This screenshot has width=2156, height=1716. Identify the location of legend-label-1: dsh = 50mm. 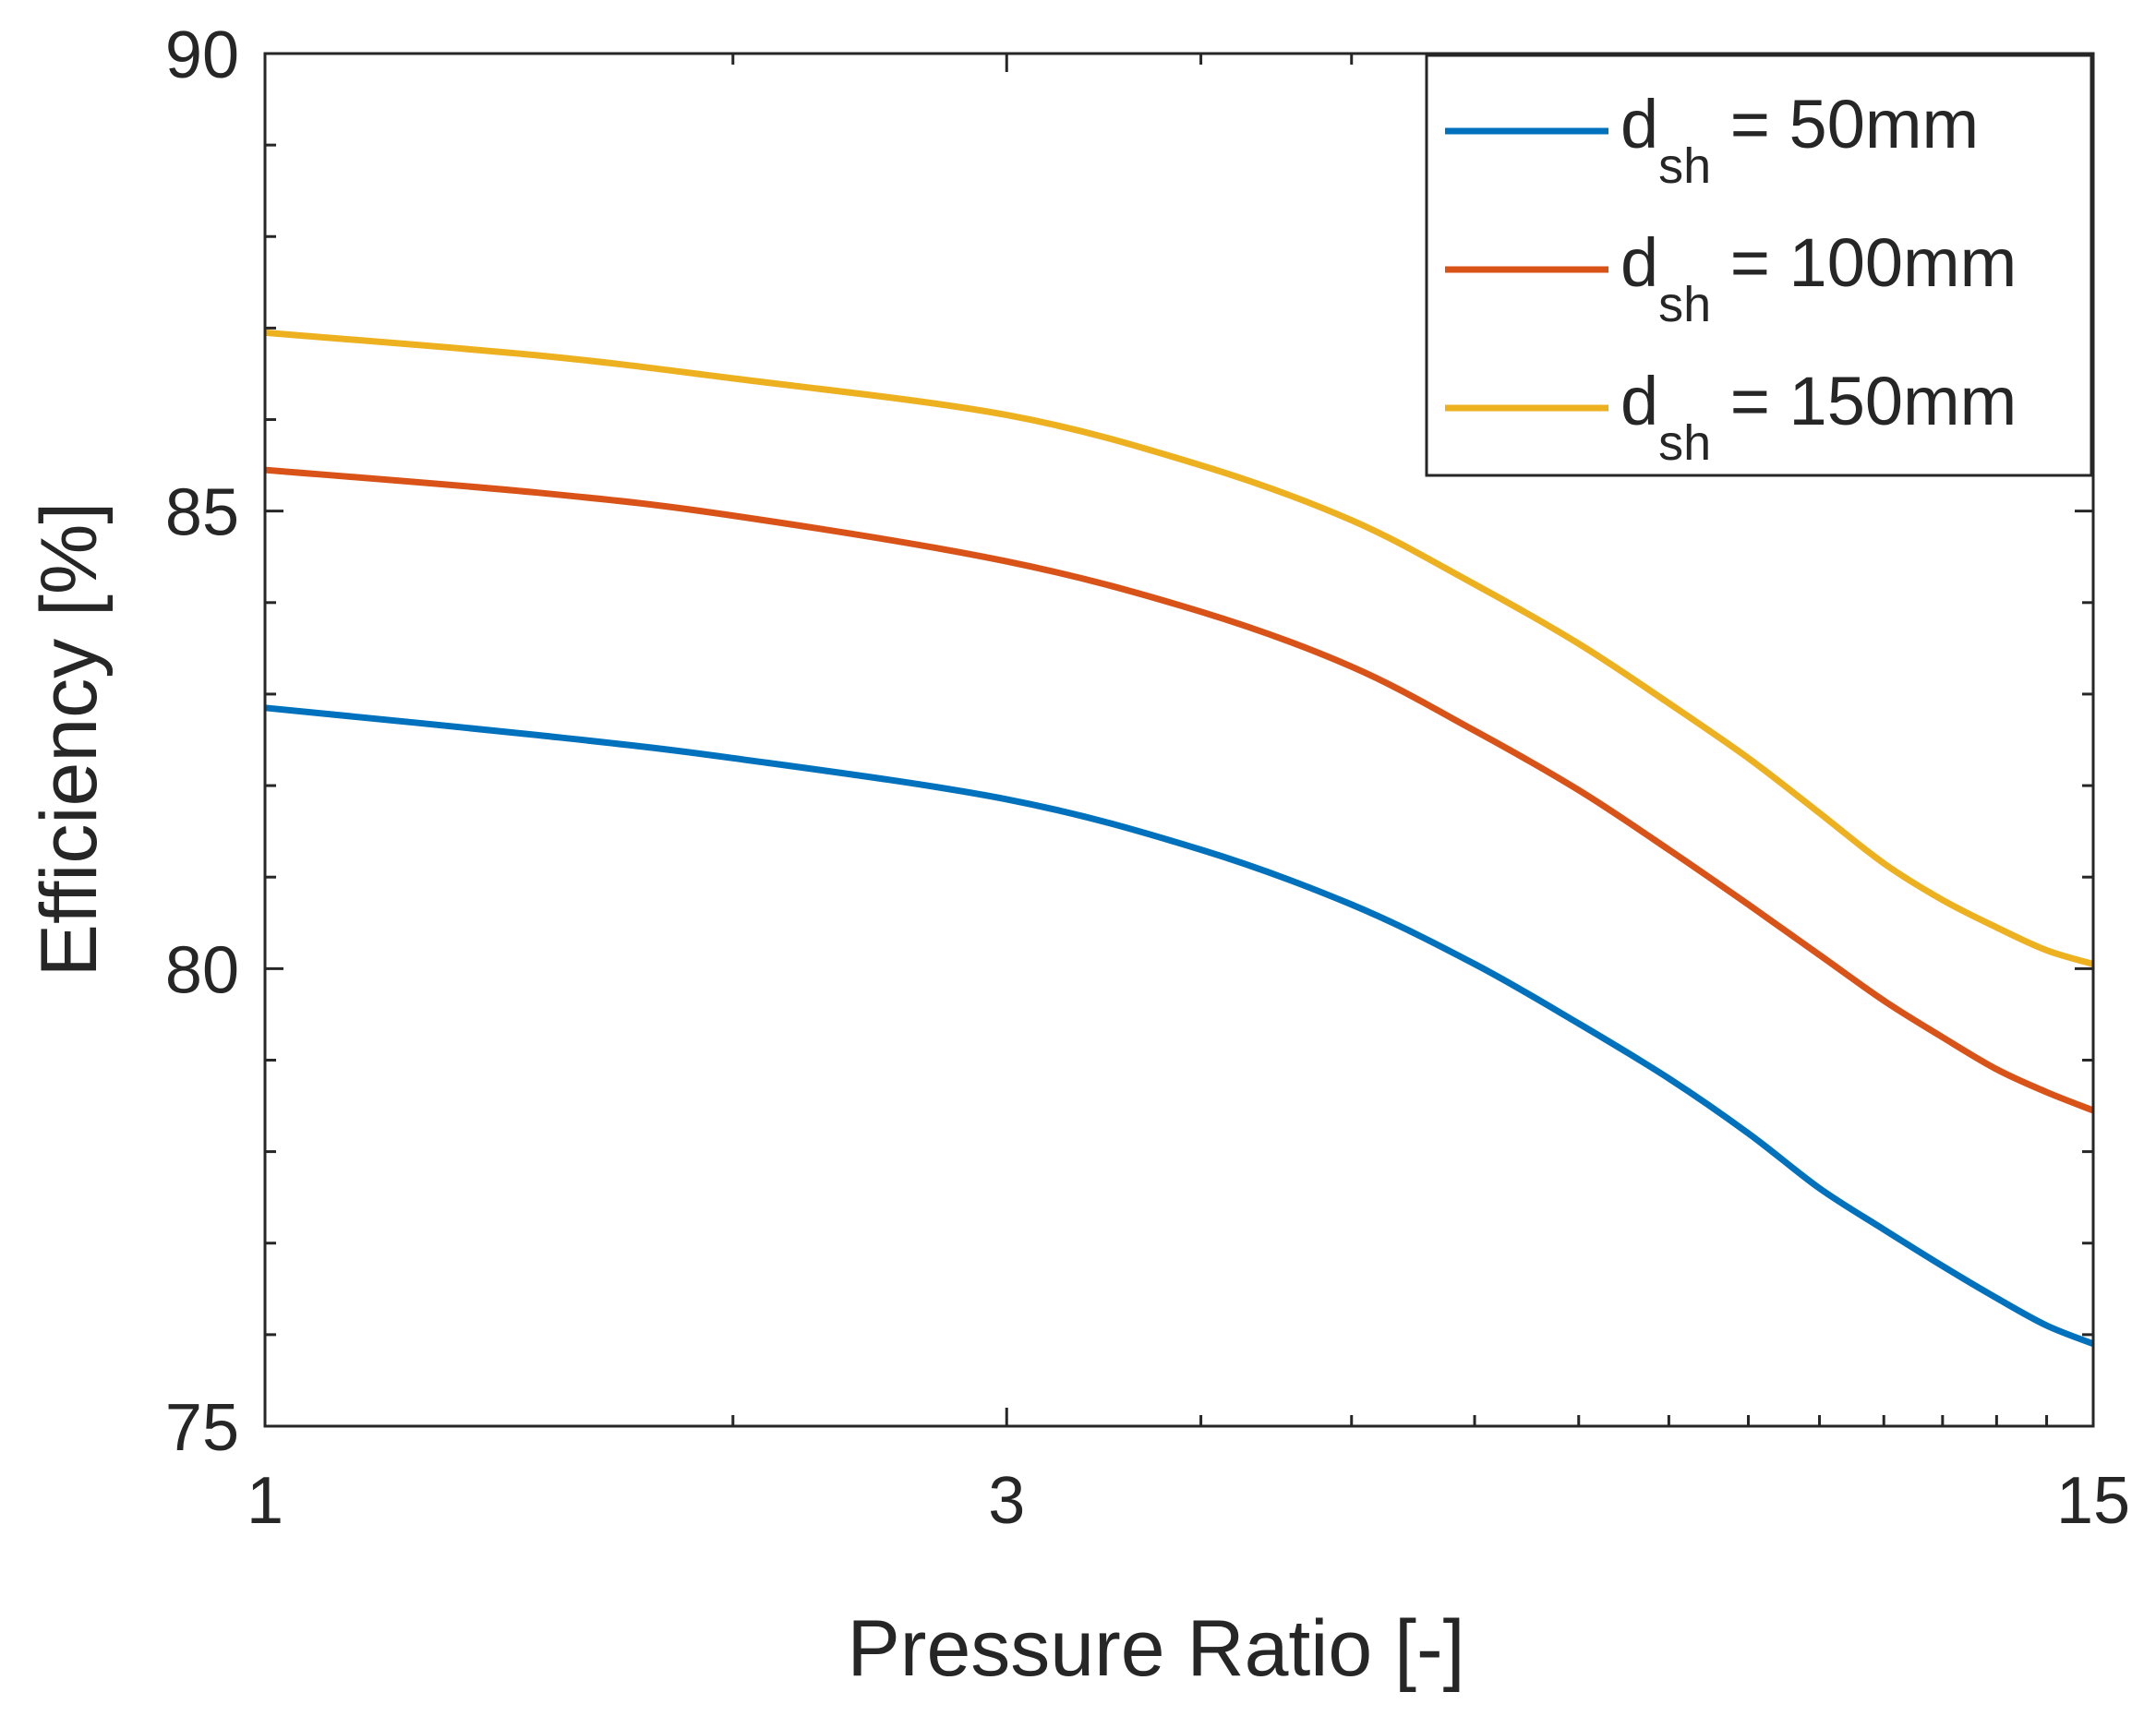
(1799, 140).